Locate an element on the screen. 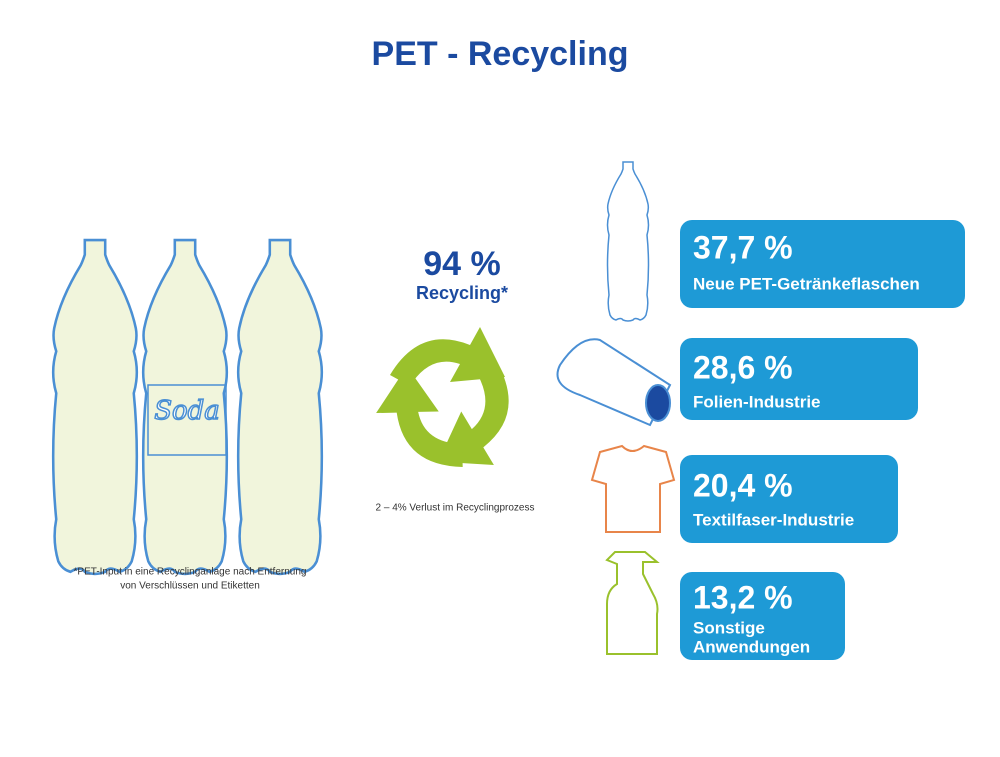 The height and width of the screenshot is (757, 1000). recycling-label: Recycling* is located at coordinates (462, 293).